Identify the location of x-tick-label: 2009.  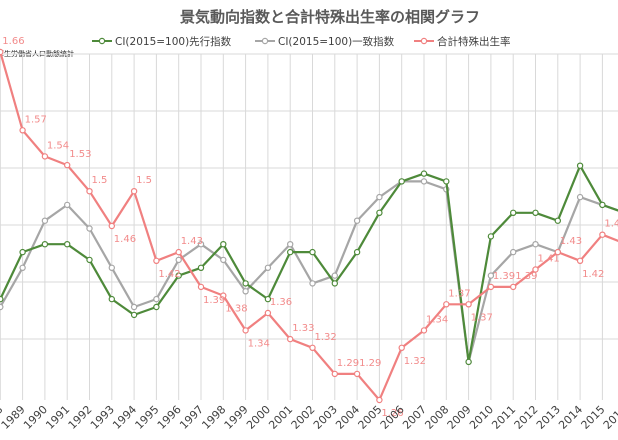
(459, 417).